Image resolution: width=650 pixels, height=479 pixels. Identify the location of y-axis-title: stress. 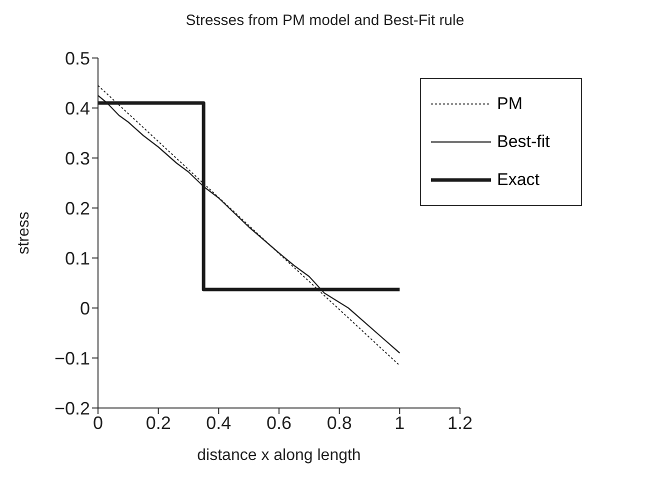
(24, 233).